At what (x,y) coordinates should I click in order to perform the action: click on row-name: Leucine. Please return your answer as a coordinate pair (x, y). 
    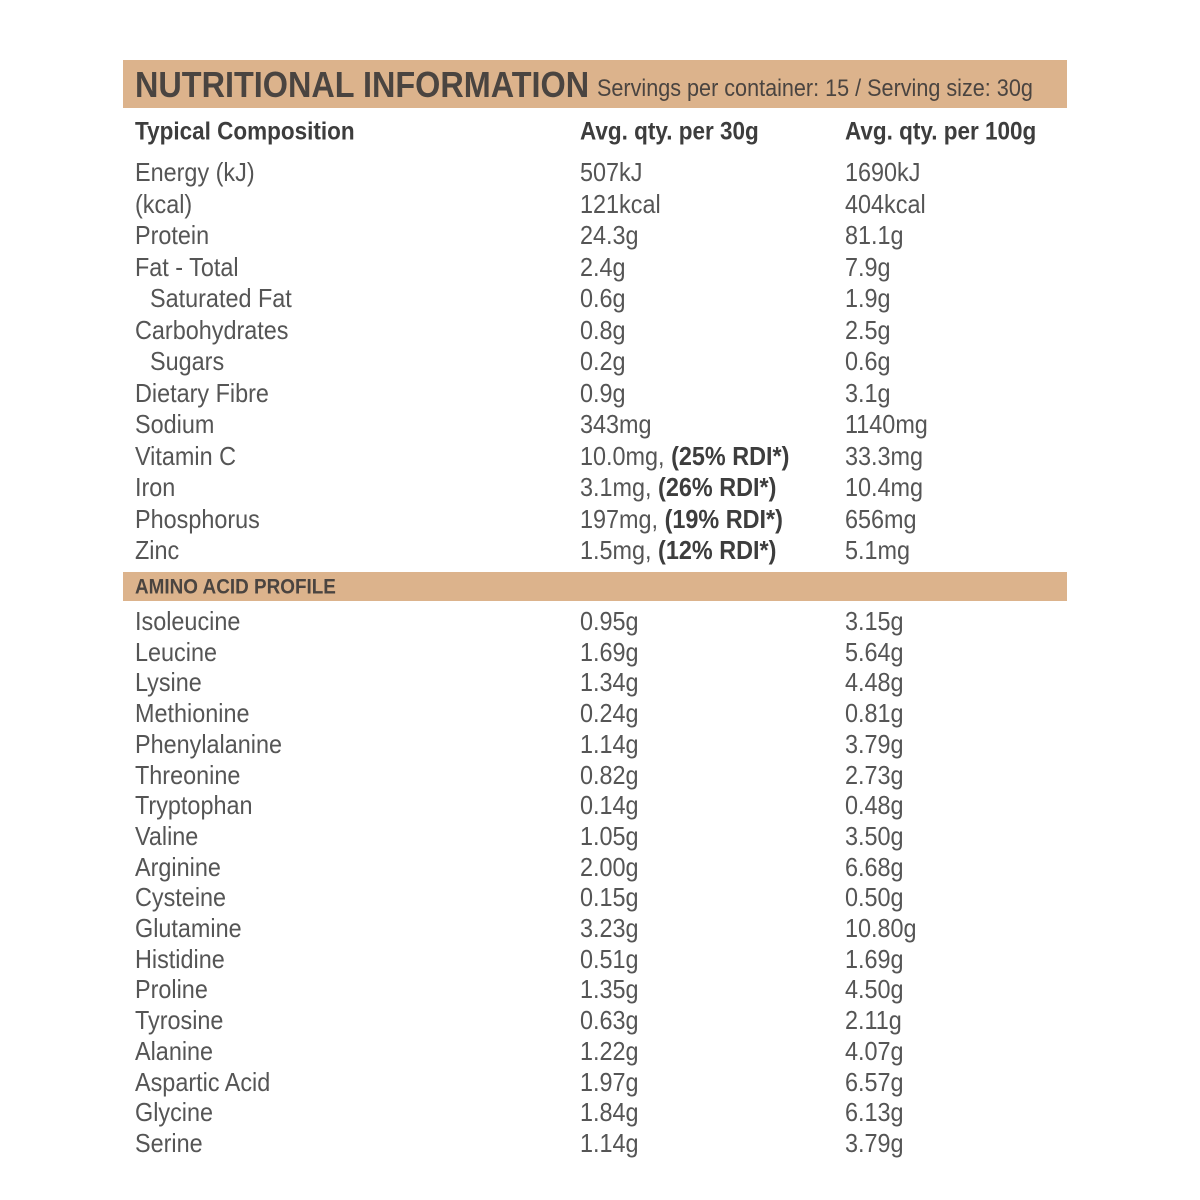
    Looking at the image, I should click on (176, 651).